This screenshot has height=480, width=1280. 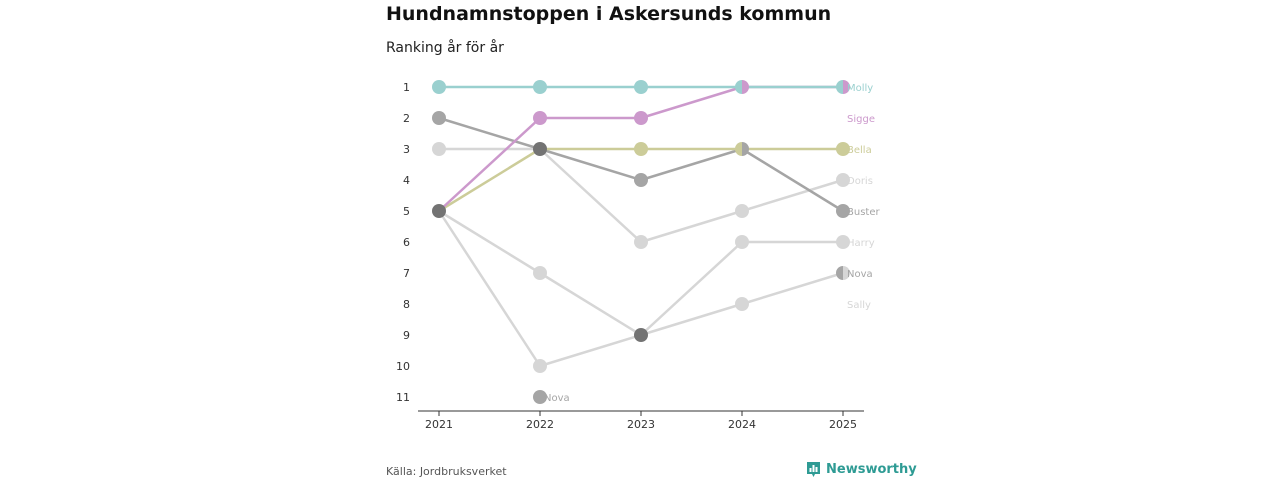 I want to click on point-2021-sally, so click(x=439, y=149).